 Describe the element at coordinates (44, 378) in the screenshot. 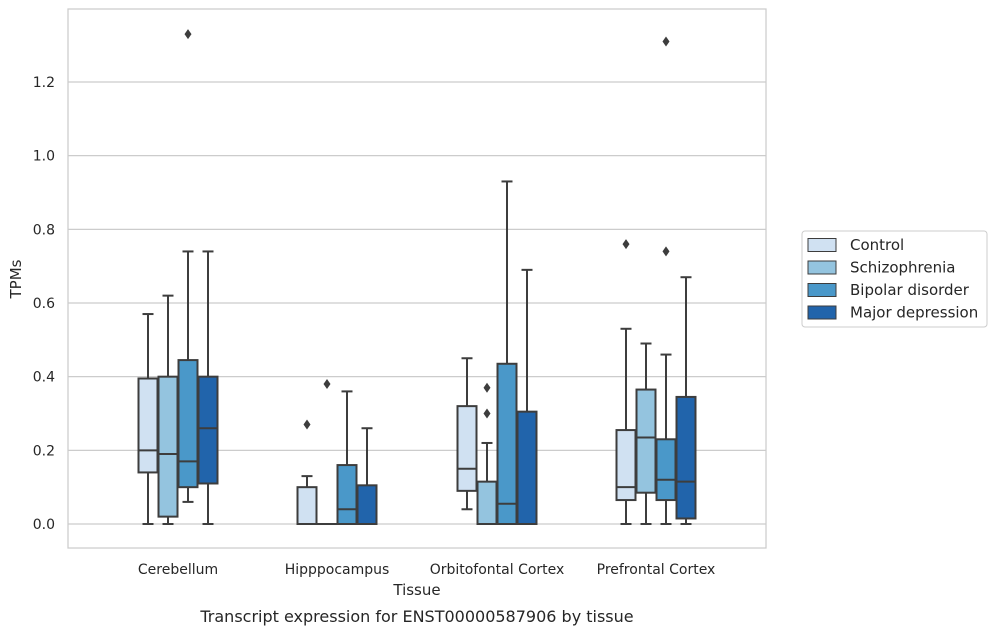

I see `y-tick-label: 0.4` at that location.